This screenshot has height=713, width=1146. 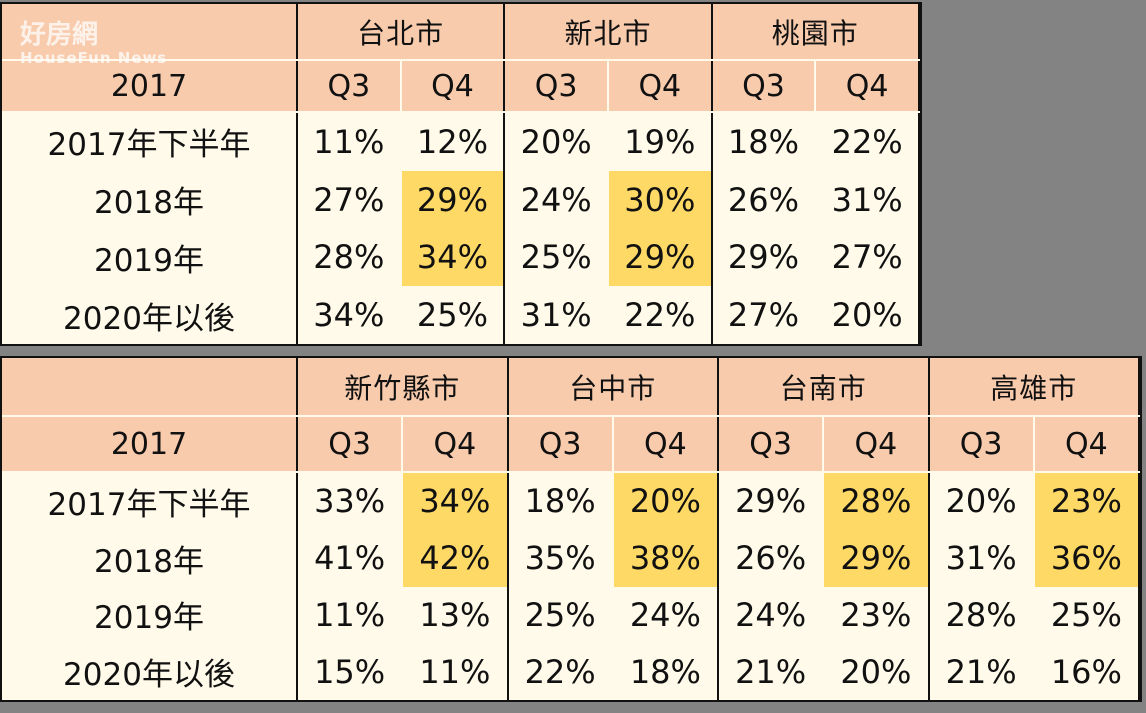 I want to click on table-row: 2020年以後 15% 11% 22% 18% 21% 20% 21% 16%, so click(x=571, y=671).